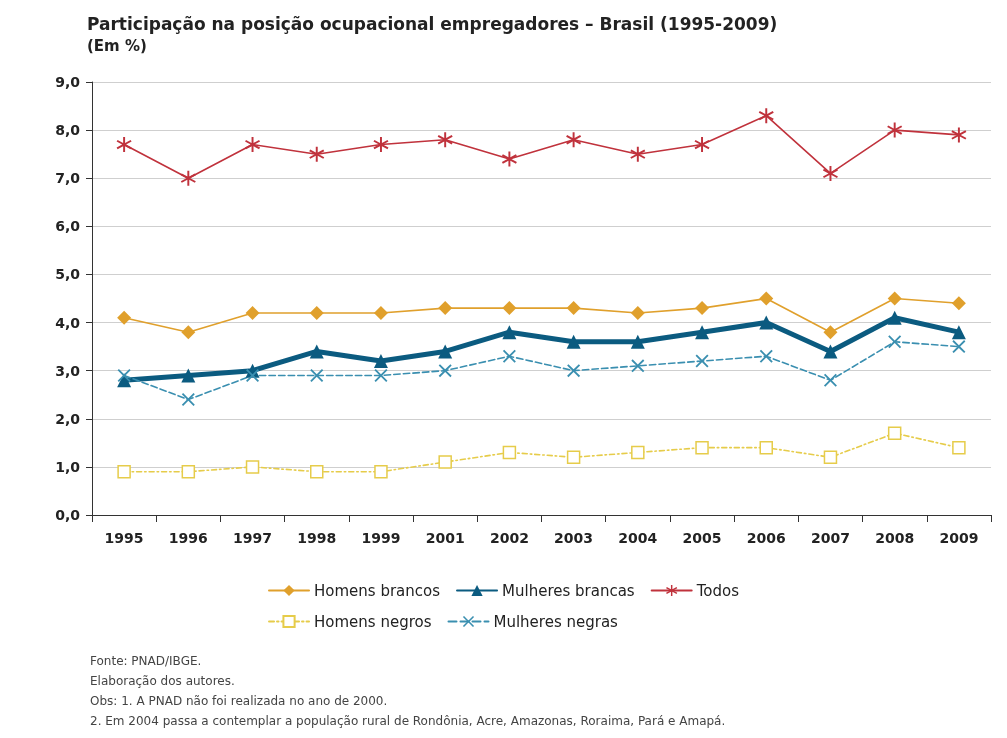 Image resolution: width=1007 pixels, height=738 pixels. Describe the element at coordinates (408, 721) in the screenshot. I see `text: 2. Em 2004 passa a contemplar a população rural de Rondônia, Acre, Amazonas, Roraima, Pará e Amapá.` at that location.